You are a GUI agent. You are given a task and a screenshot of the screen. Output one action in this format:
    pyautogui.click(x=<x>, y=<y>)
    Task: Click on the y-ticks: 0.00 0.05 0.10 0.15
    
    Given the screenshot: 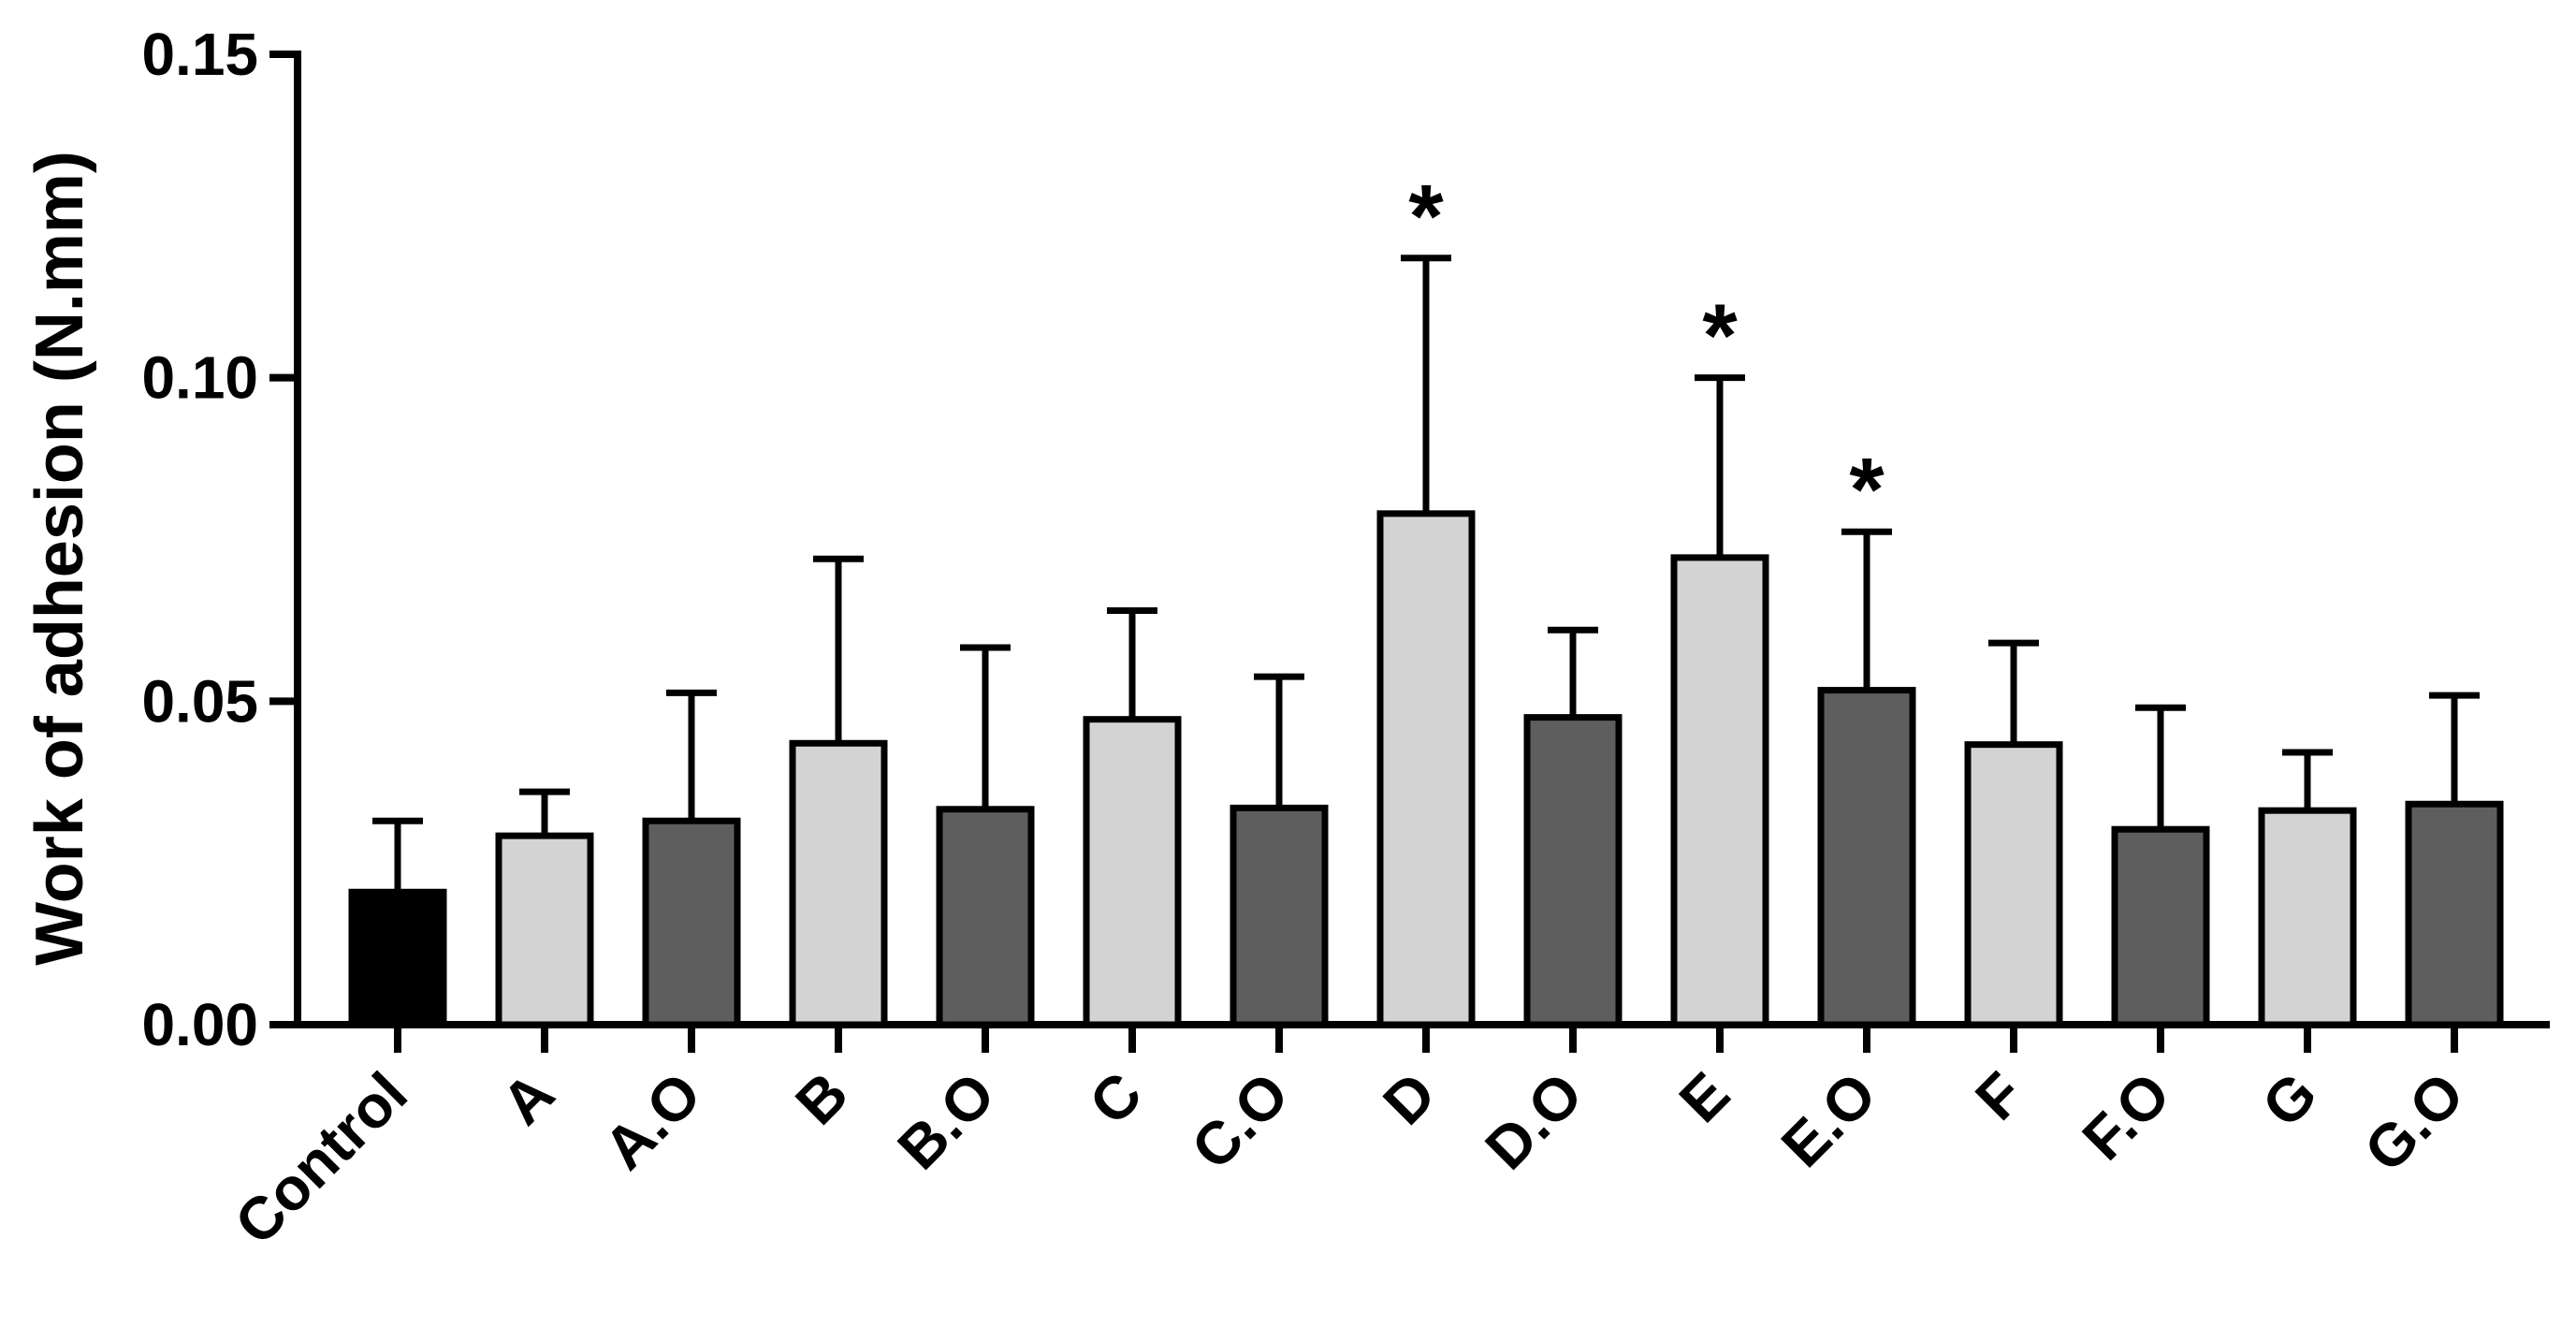 What is the action you would take?
    pyautogui.click(x=219, y=539)
    